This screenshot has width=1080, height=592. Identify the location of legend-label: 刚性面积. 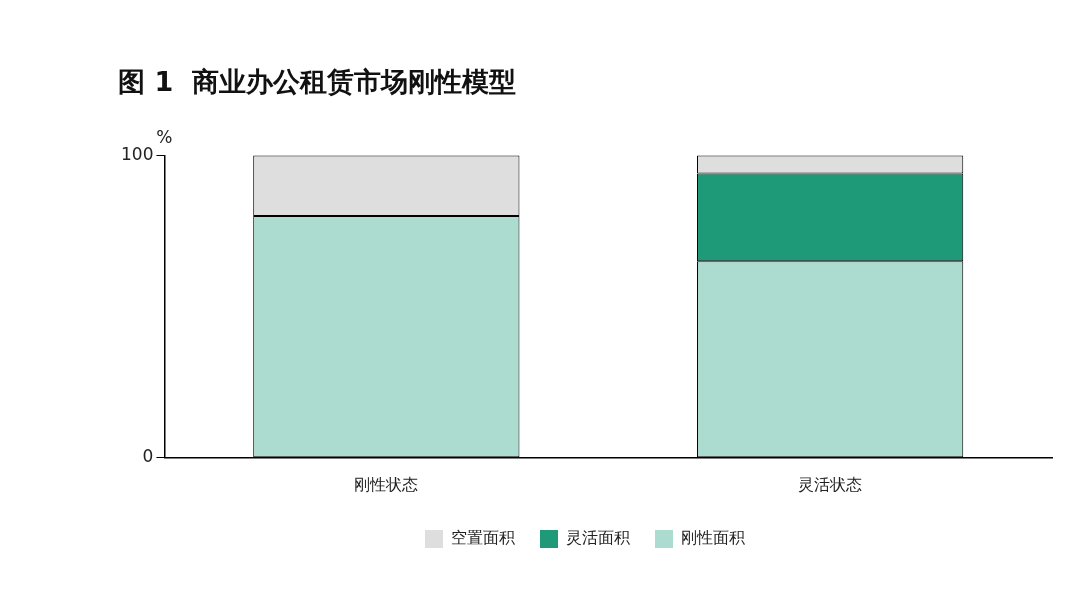
(713, 538).